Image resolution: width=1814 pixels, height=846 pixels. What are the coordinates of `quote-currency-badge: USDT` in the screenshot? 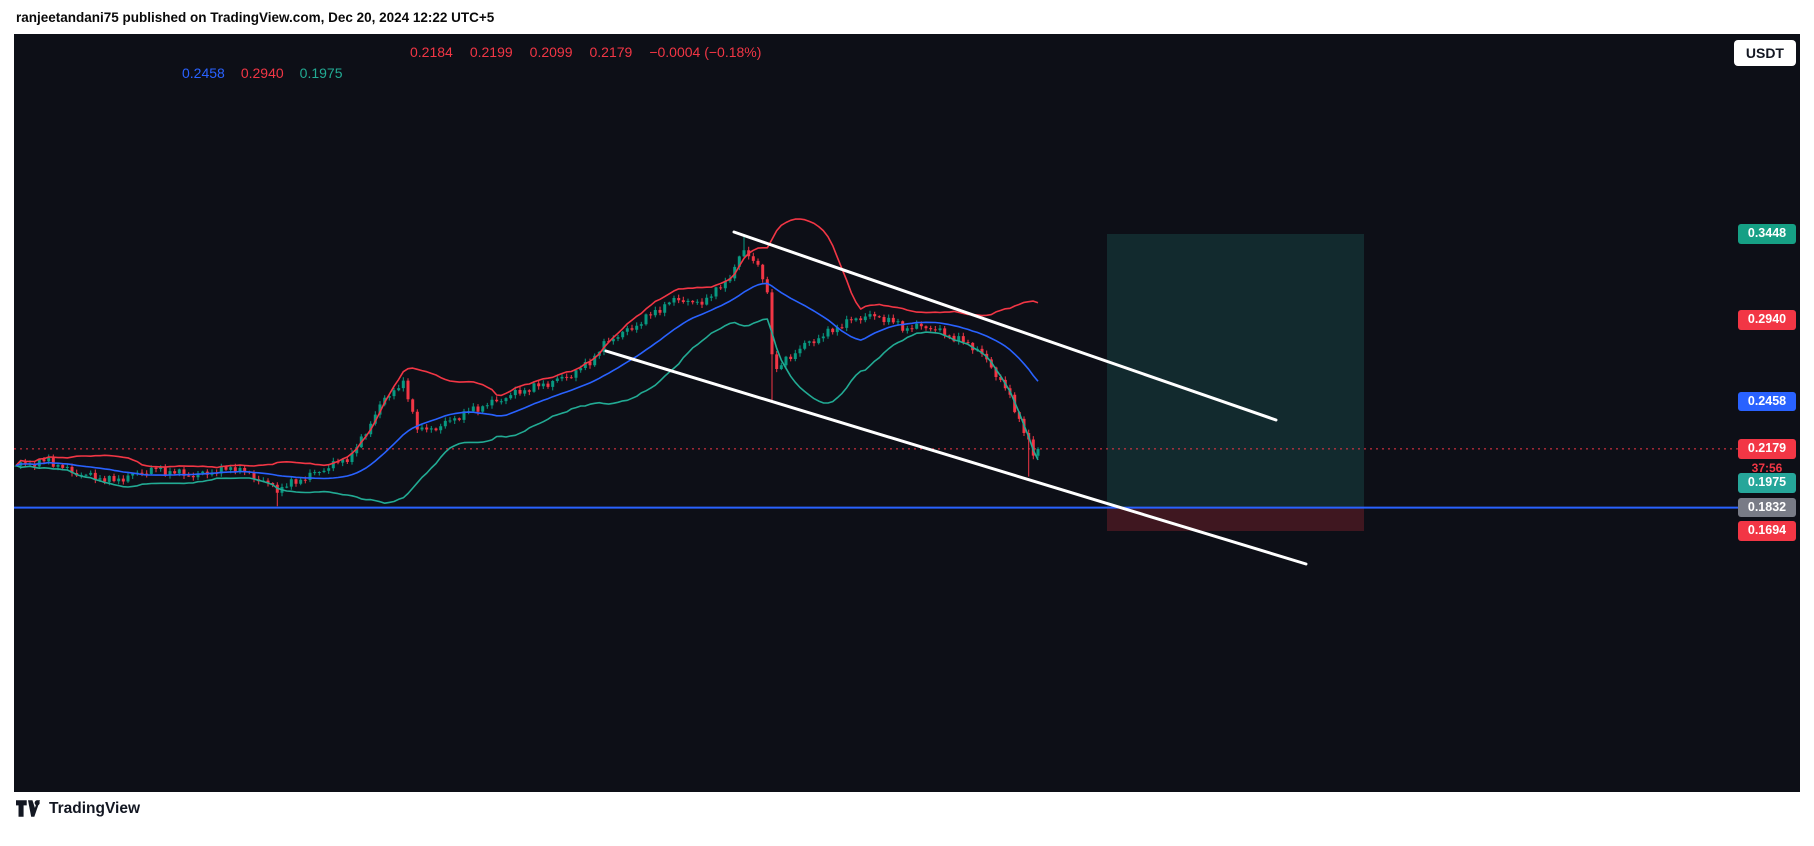 It's located at (1764, 53).